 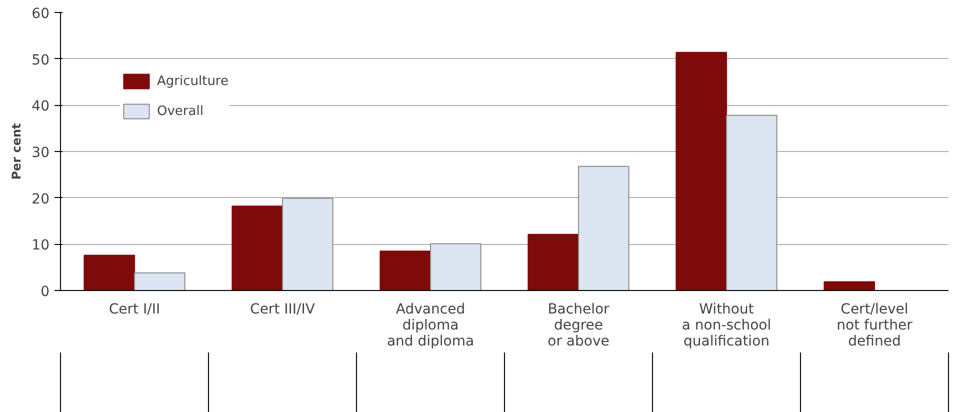 What do you see at coordinates (134, 310) in the screenshot?
I see `x-tick-label: Cert I/II` at bounding box center [134, 310].